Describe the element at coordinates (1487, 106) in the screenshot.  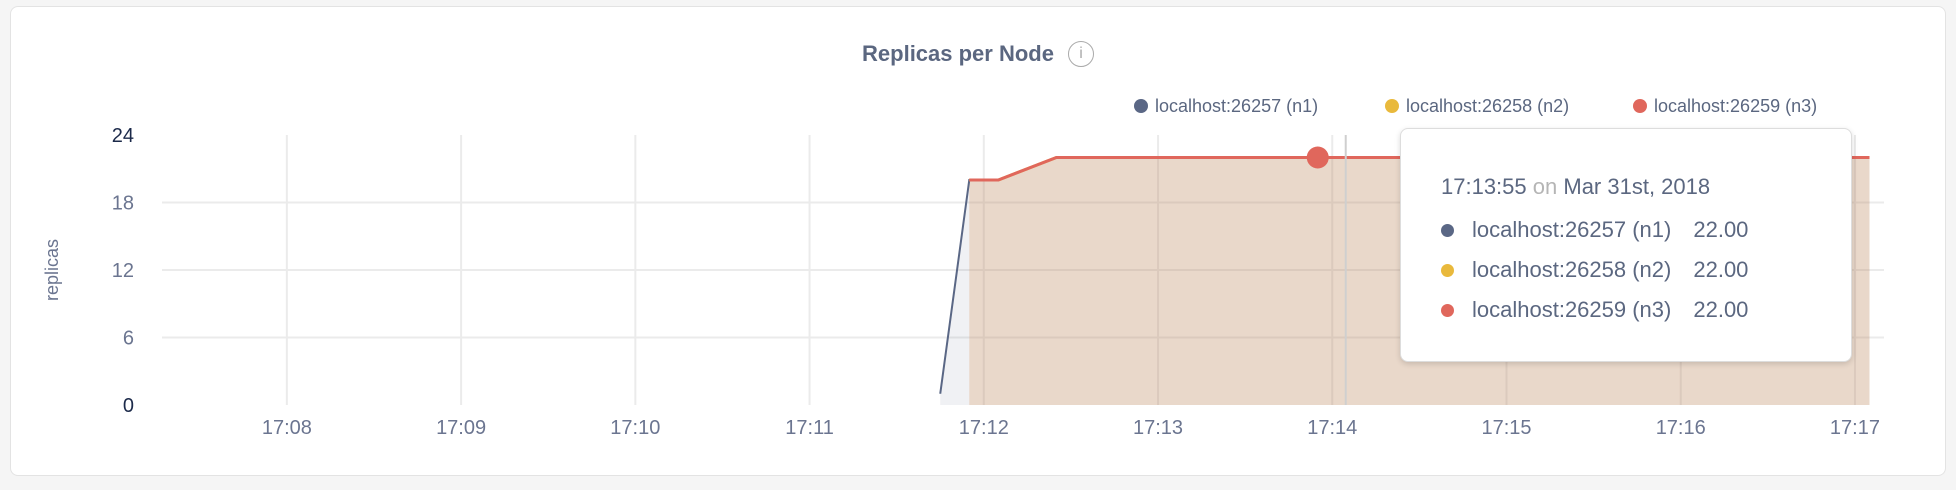
I see `legend-label: localhost:26258 (n2)` at that location.